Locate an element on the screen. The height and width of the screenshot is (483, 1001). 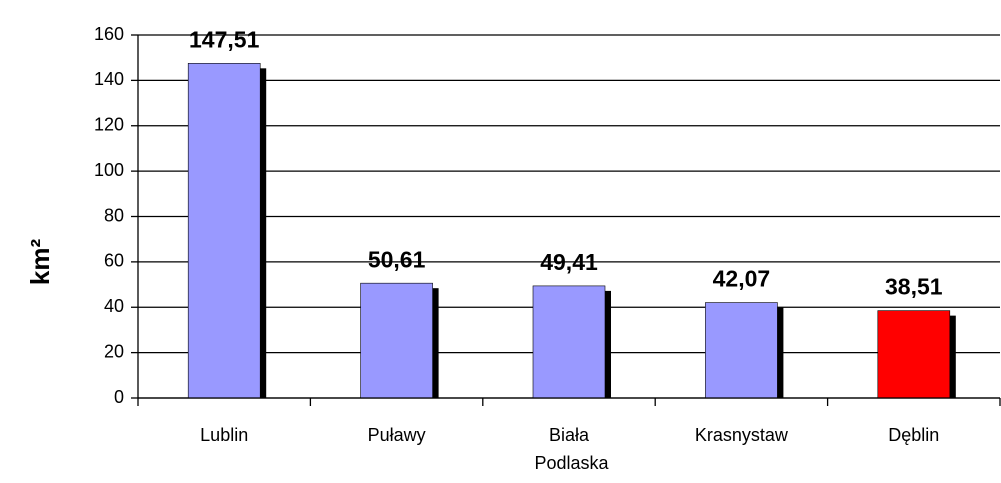
x-tick-label: Krasnystaw is located at coordinates (742, 435).